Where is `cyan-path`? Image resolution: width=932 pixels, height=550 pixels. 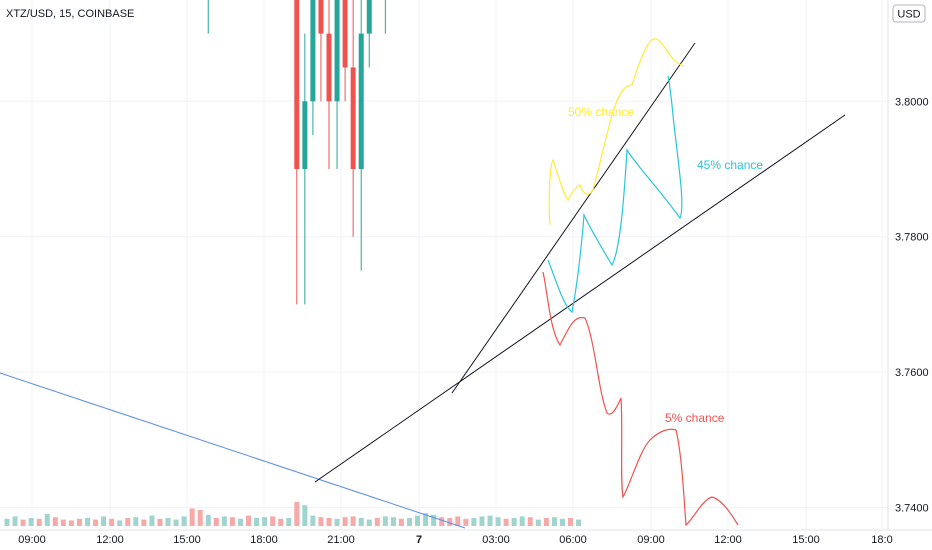
cyan-path is located at coordinates (615, 194).